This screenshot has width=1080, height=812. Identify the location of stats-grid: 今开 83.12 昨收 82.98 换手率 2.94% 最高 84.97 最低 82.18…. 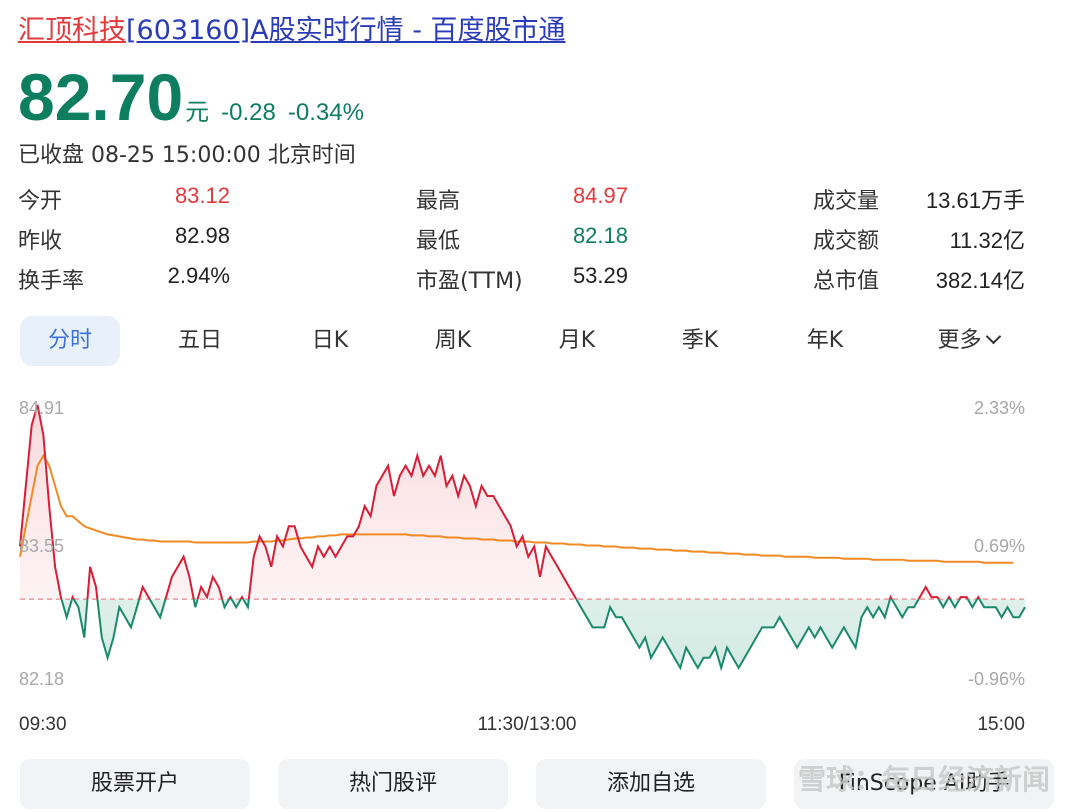
(523, 243).